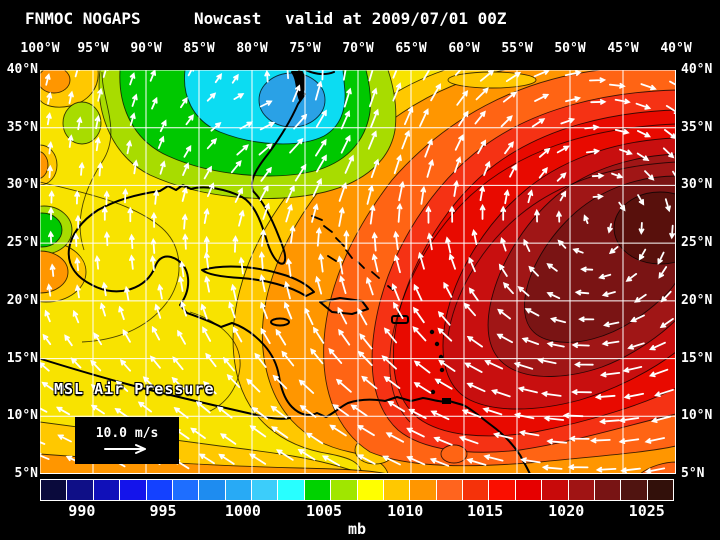 This screenshot has height=540, width=720. I want to click on coast-pacific-central-america, so click(164, 388).